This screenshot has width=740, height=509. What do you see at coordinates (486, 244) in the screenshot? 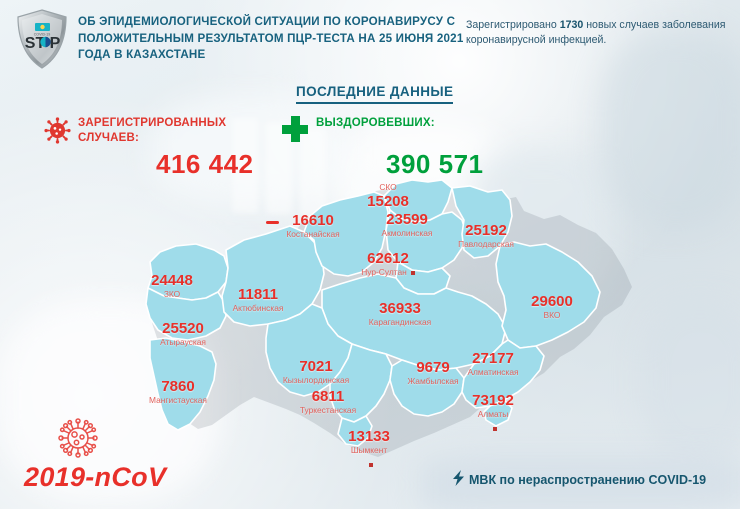
I see `region-name: Павлодарская` at bounding box center [486, 244].